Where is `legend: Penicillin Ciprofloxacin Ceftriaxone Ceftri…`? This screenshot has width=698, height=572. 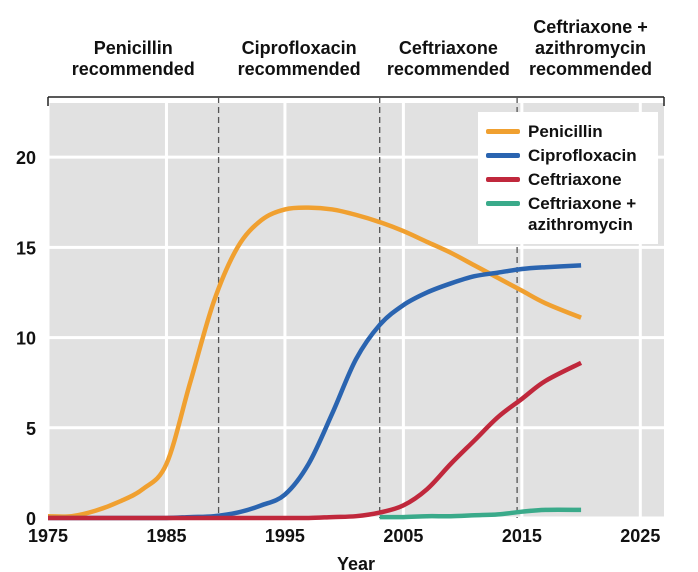 legend: Penicillin Ciprofloxacin Ceftriaxone Ceftri… is located at coordinates (568, 178).